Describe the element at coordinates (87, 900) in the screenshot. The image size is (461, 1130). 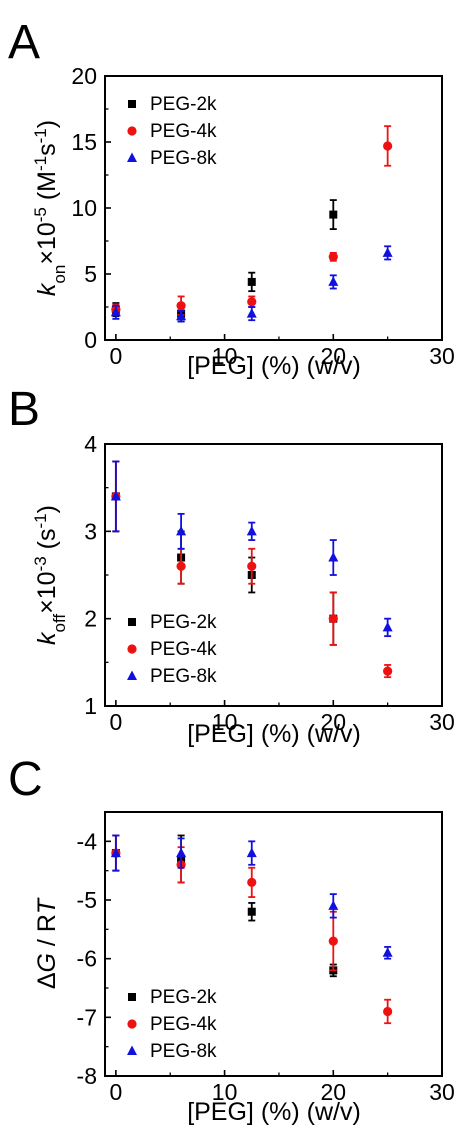
I see `panel-c-y-tick-label: -5` at that location.